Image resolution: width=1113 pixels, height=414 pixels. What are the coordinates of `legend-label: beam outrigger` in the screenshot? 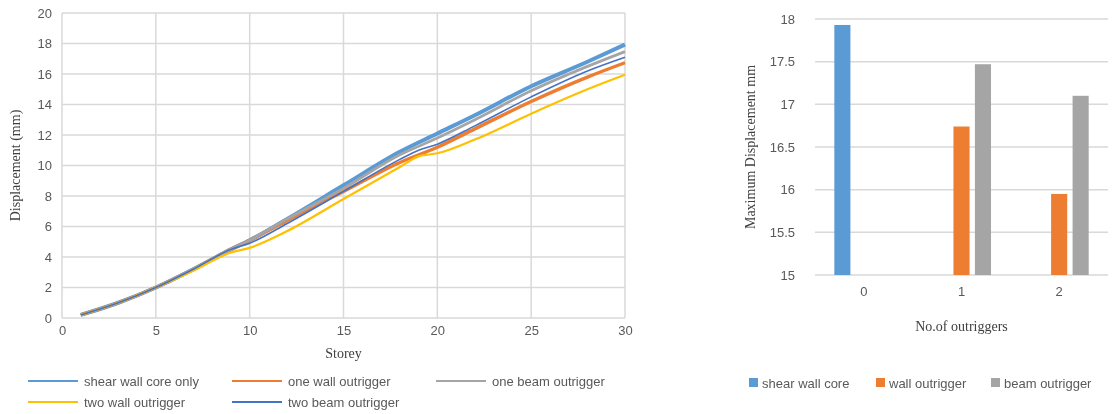 It's located at (1048, 383).